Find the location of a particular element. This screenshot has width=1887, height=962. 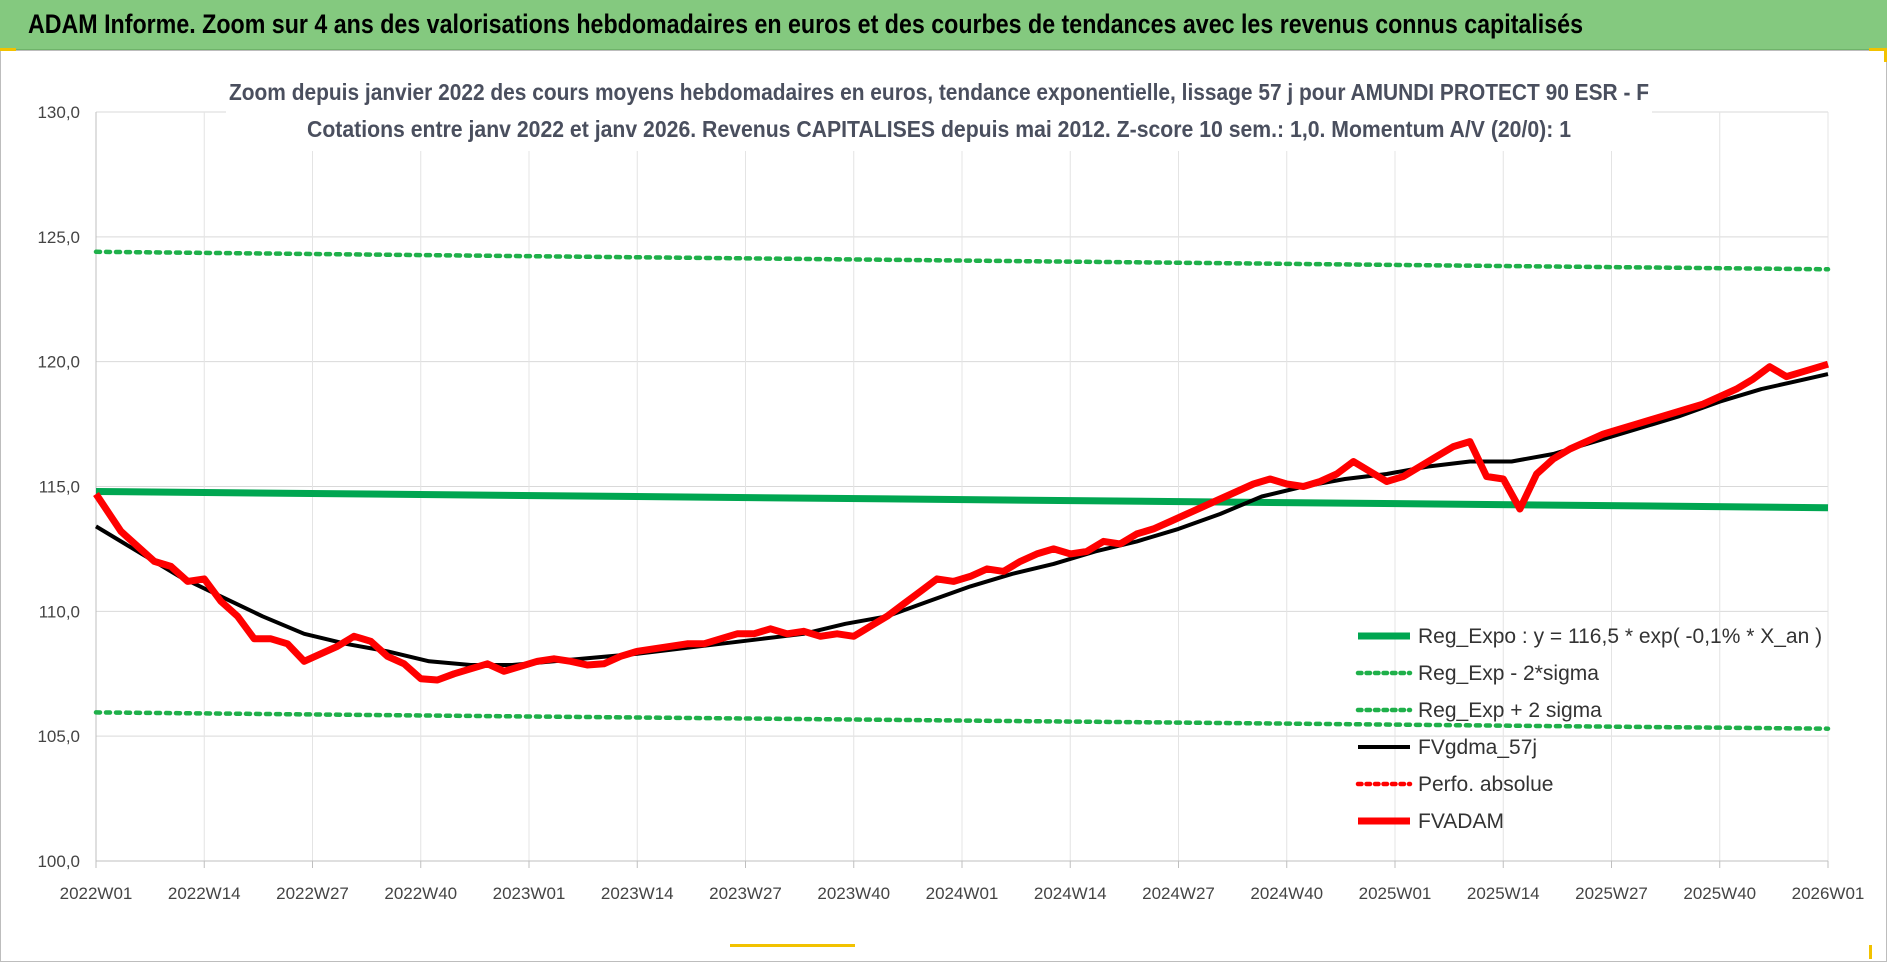

x-tick-label: 2022W27 is located at coordinates (312, 893).